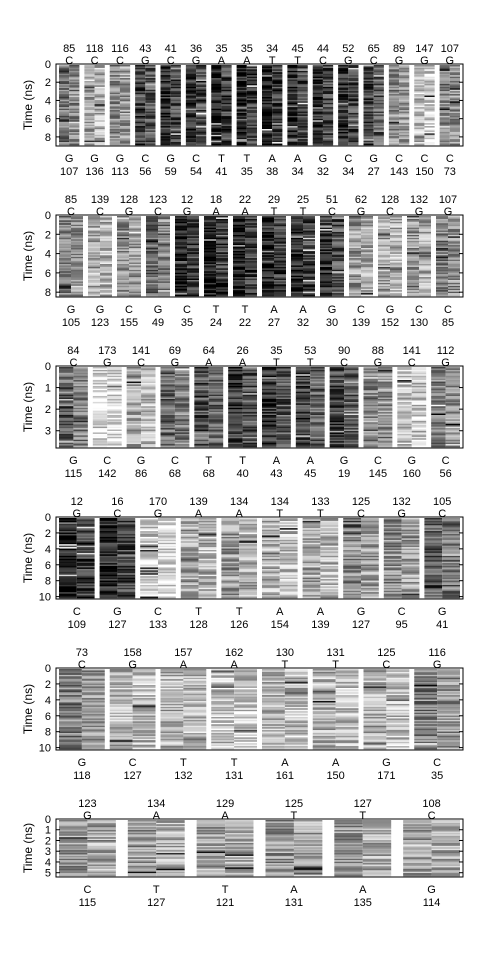  What do you see at coordinates (344, 351) in the screenshot?
I see `top-residue-number: 90` at bounding box center [344, 351].